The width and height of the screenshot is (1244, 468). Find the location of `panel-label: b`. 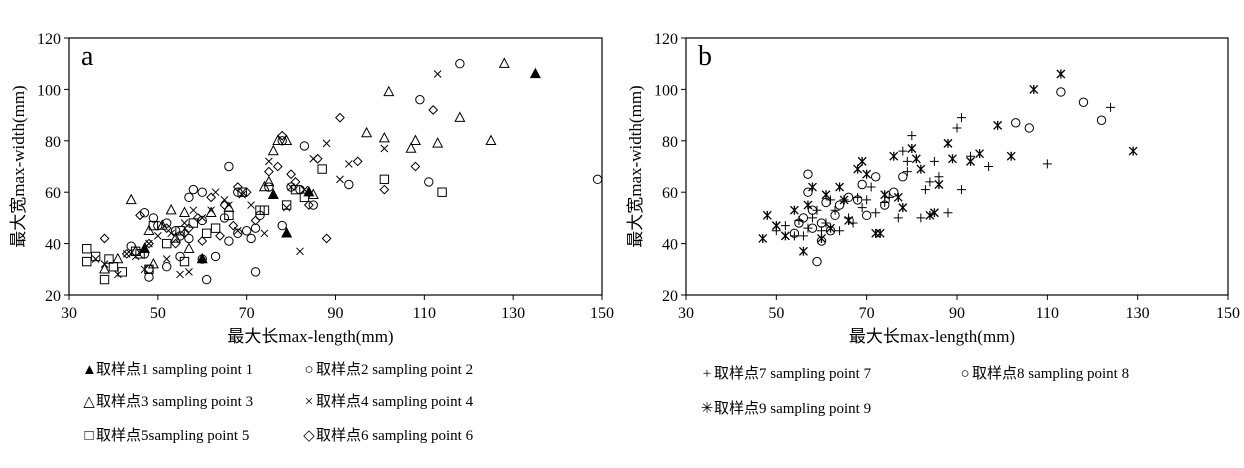

panel-label: b is located at coordinates (705, 56).